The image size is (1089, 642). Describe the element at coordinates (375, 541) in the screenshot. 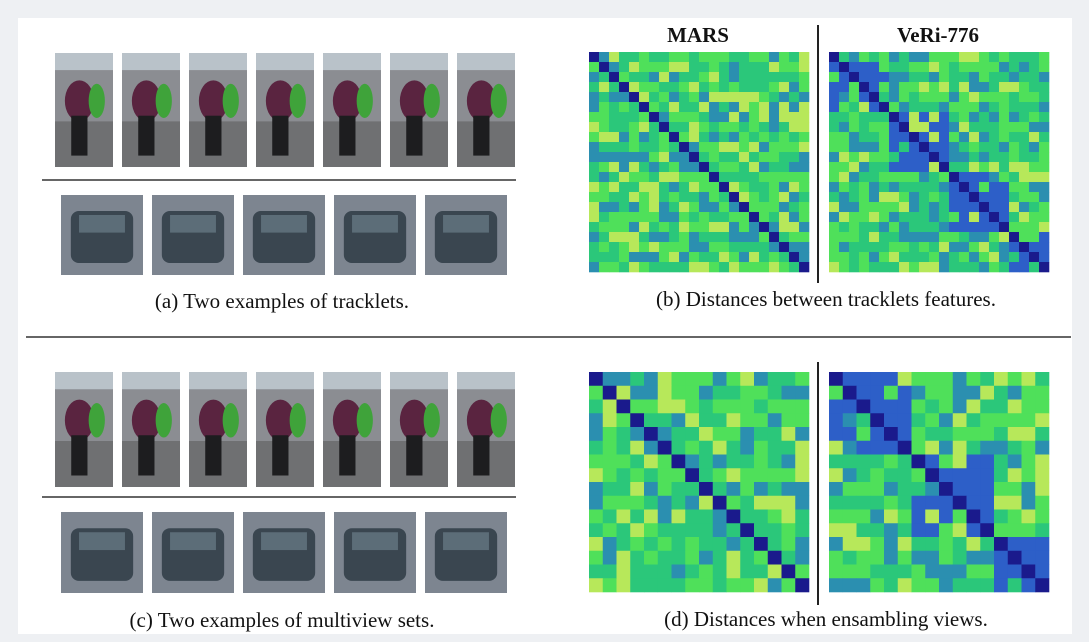

I see `car-window` at that location.